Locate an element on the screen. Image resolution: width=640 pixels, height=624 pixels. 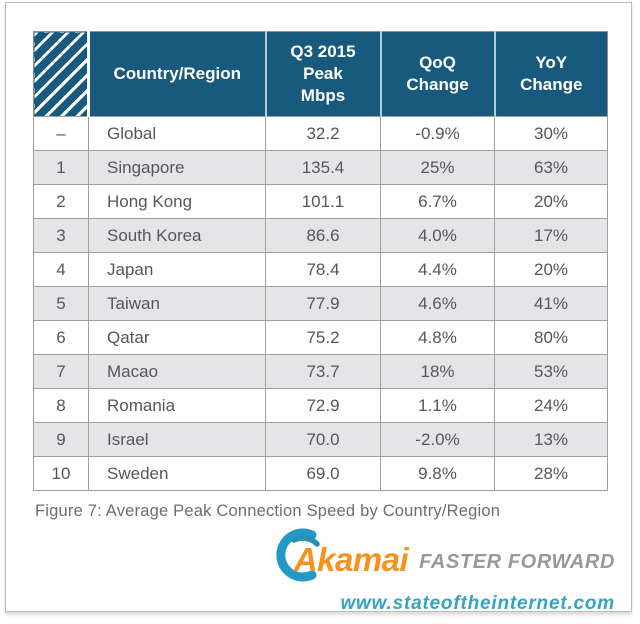
cell-yoy: 41% is located at coordinates (551, 303).